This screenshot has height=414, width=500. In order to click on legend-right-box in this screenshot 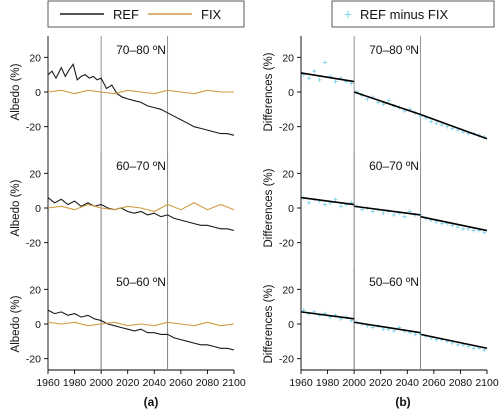, I will do `click(413, 14)`.